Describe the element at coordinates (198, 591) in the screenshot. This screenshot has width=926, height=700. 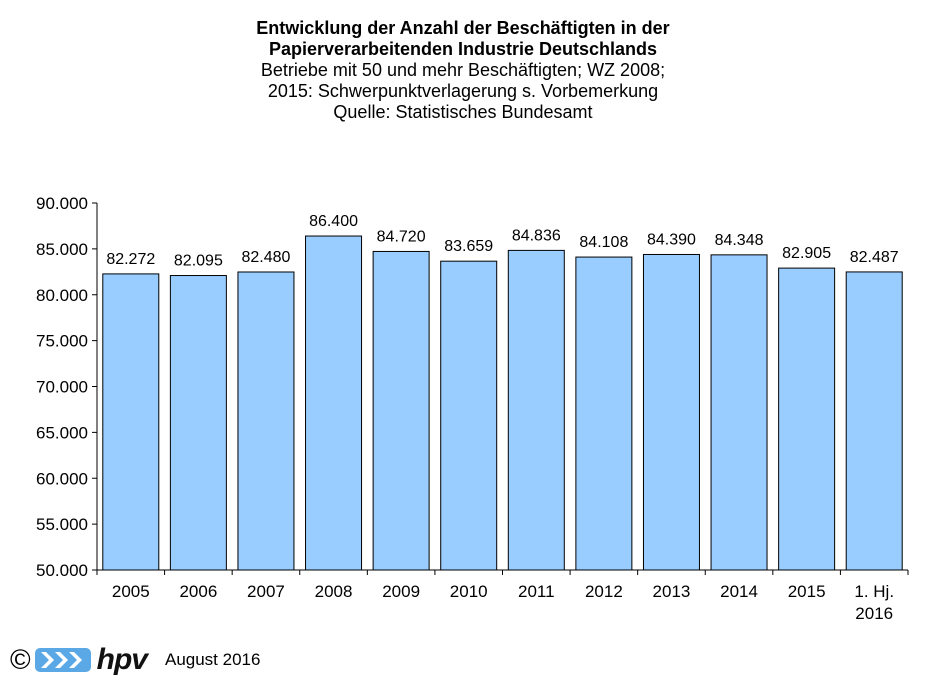
I see `x-tick-label: 2006` at that location.